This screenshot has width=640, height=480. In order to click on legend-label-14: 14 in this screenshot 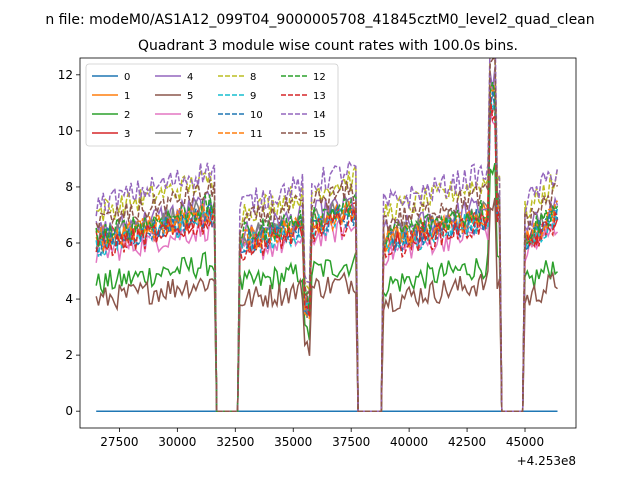, I will do `click(319, 115)`.